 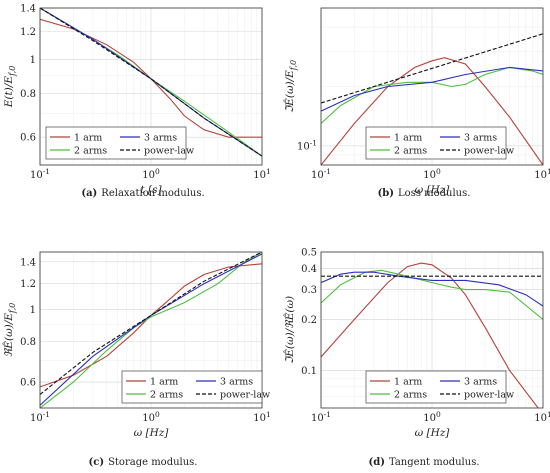 I want to click on y-tick-label-d-2: 0.3, so click(x=309, y=290).